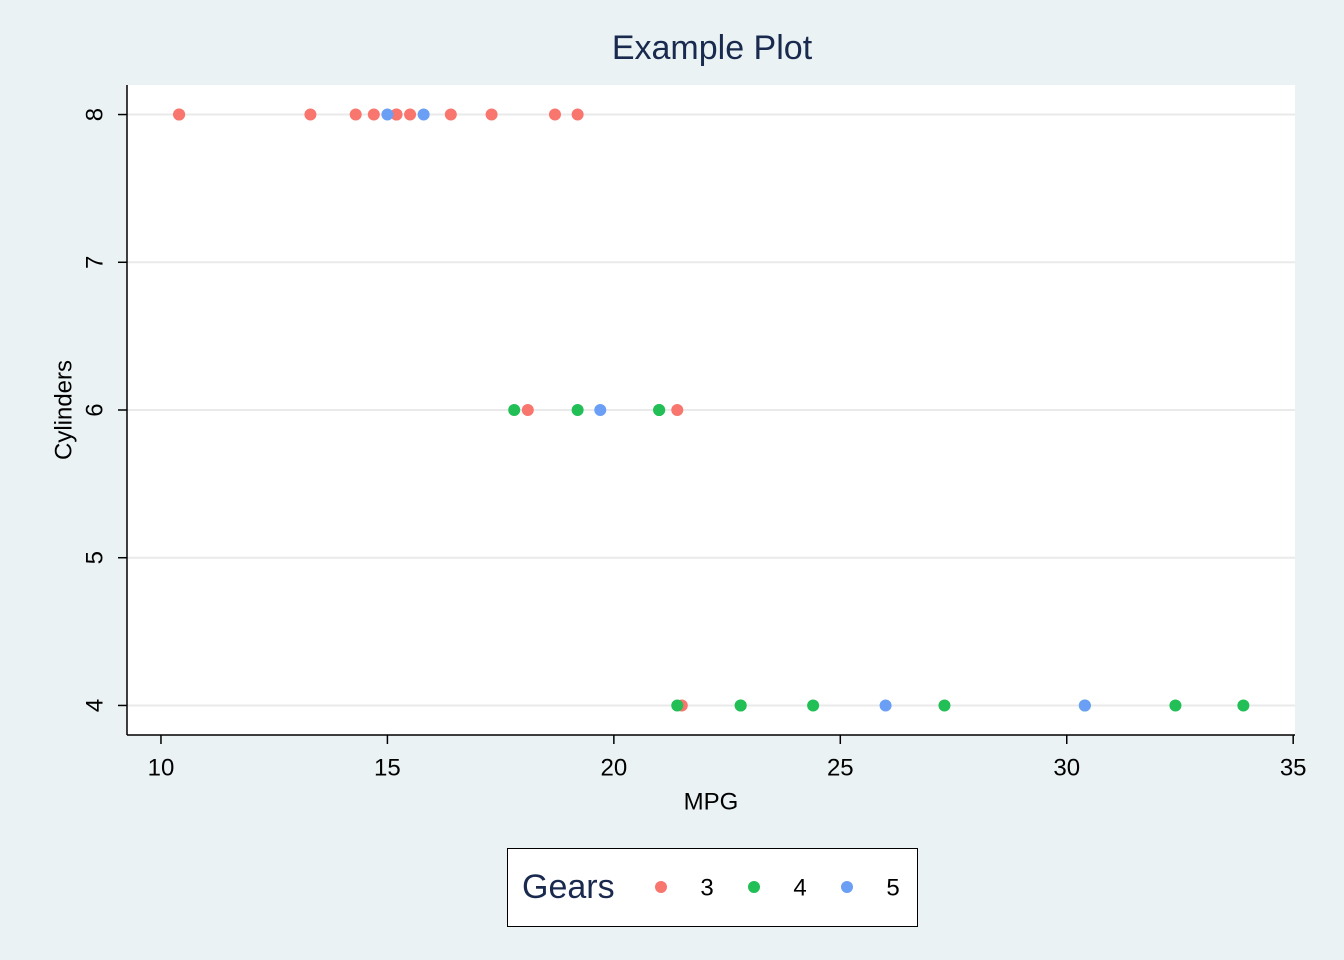  I want to click on y-tick-label: 7, so click(94, 262).